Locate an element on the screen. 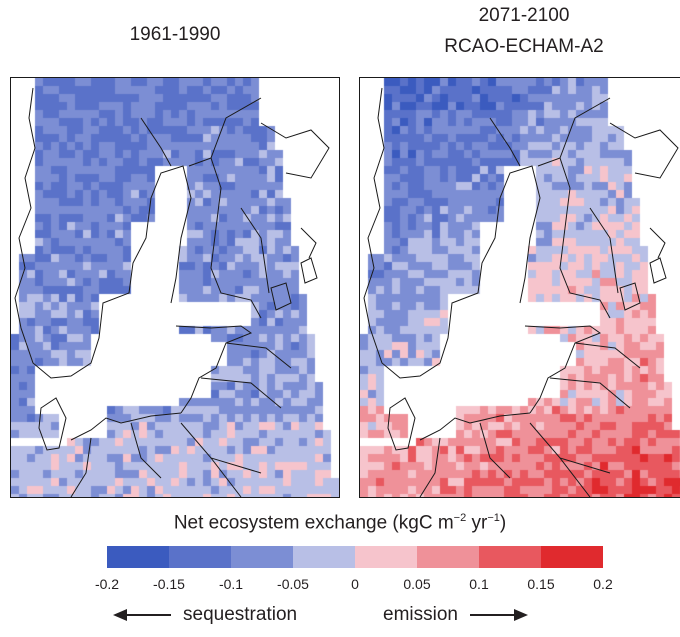 The image size is (680, 637). left-arrow-icon is located at coordinates (142, 615).